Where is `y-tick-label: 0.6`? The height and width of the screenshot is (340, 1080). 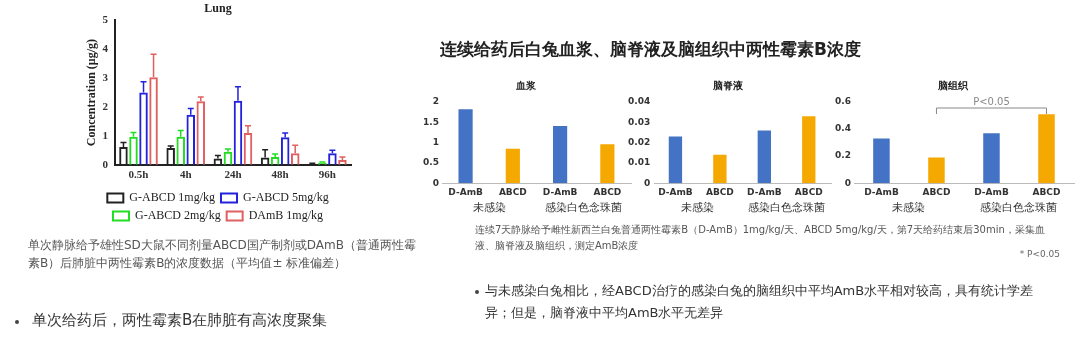 y-tick-label: 0.6 is located at coordinates (842, 101).